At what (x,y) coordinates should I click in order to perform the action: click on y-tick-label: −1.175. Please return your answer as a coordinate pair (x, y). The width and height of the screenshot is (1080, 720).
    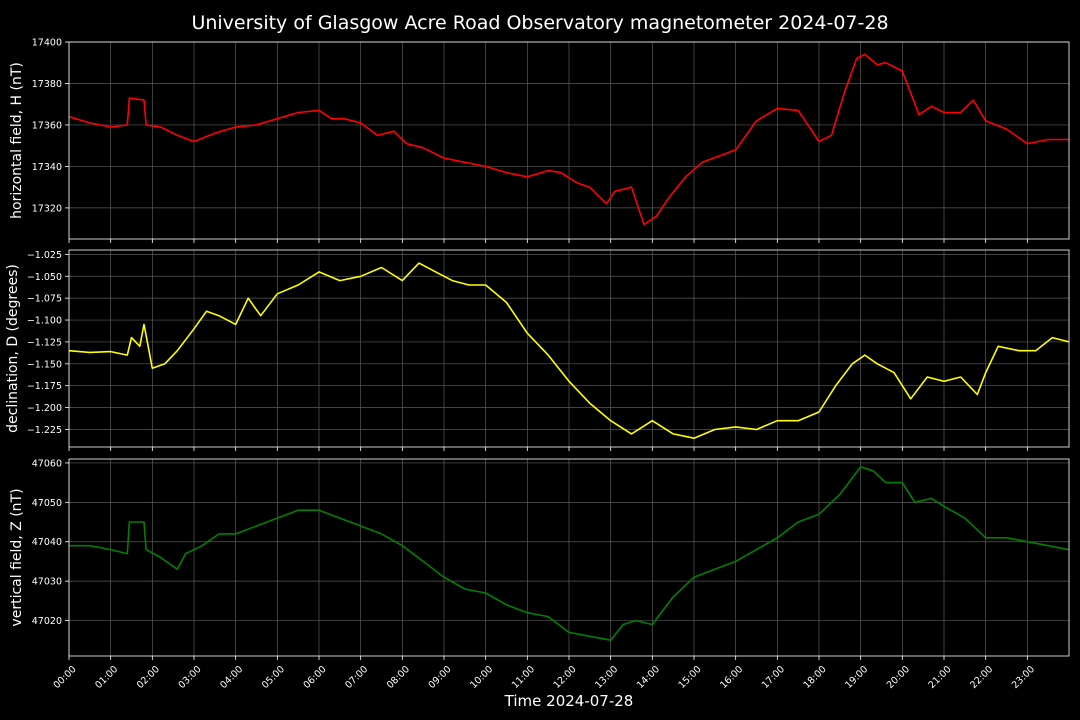
    Looking at the image, I should click on (44, 386).